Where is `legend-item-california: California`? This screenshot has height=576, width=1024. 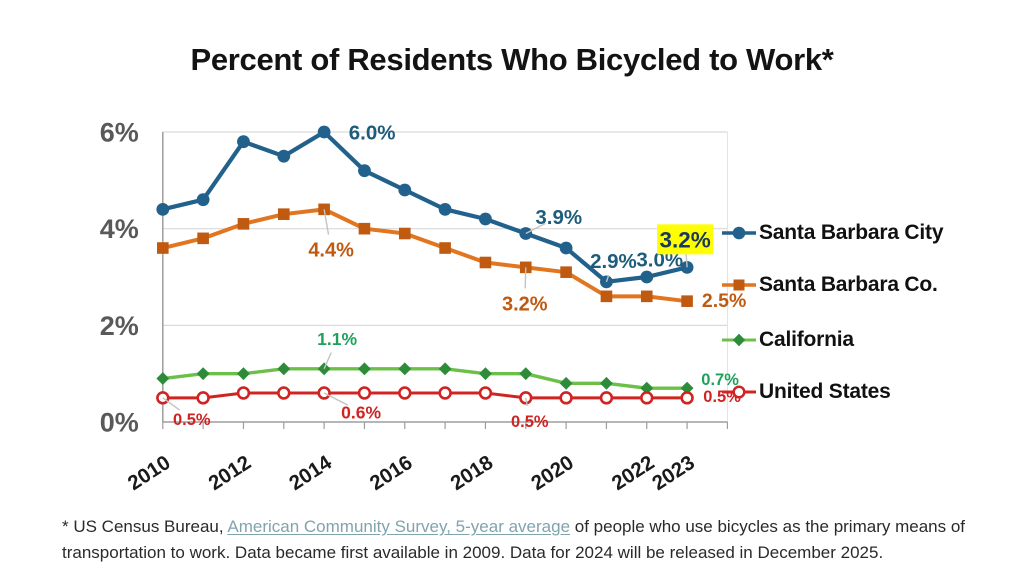
legend-item-california: California is located at coordinates (787, 340).